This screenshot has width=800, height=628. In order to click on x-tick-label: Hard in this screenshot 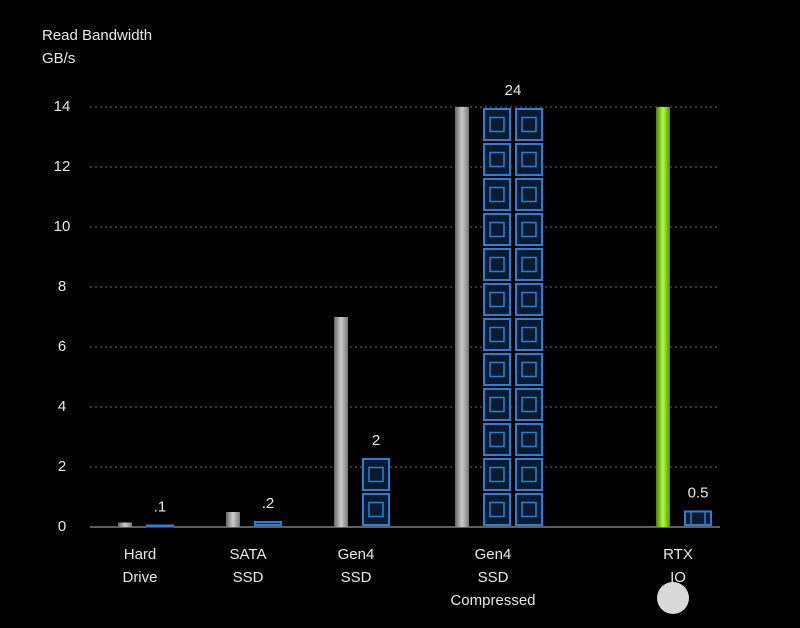, I will do `click(140, 554)`.